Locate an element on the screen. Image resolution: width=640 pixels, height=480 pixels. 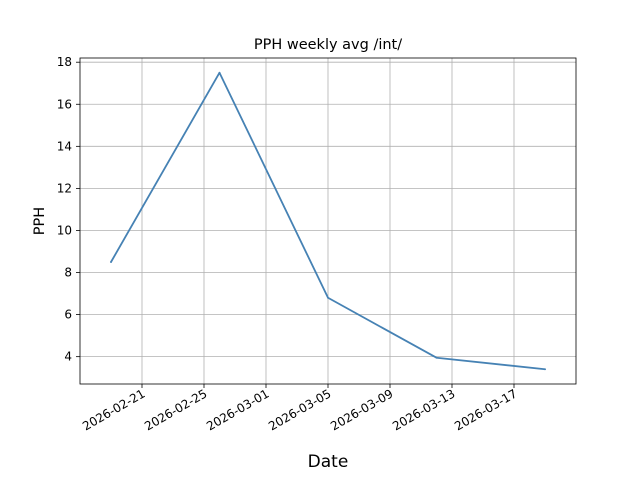
x-tick-label: 2026-03-17 is located at coordinates (485, 409).